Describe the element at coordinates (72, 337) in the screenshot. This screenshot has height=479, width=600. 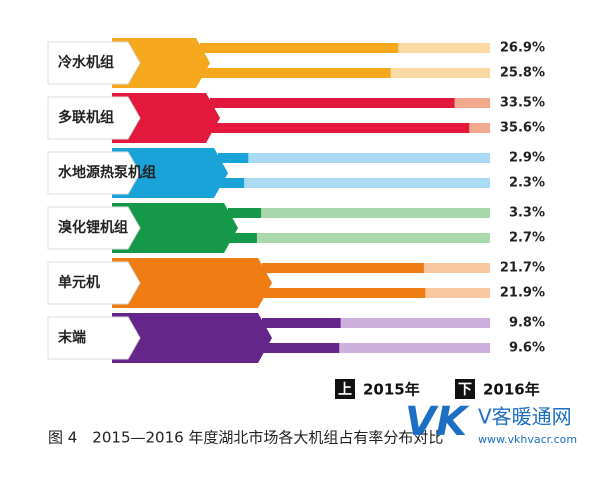
I see `category-label: 末端` at that location.